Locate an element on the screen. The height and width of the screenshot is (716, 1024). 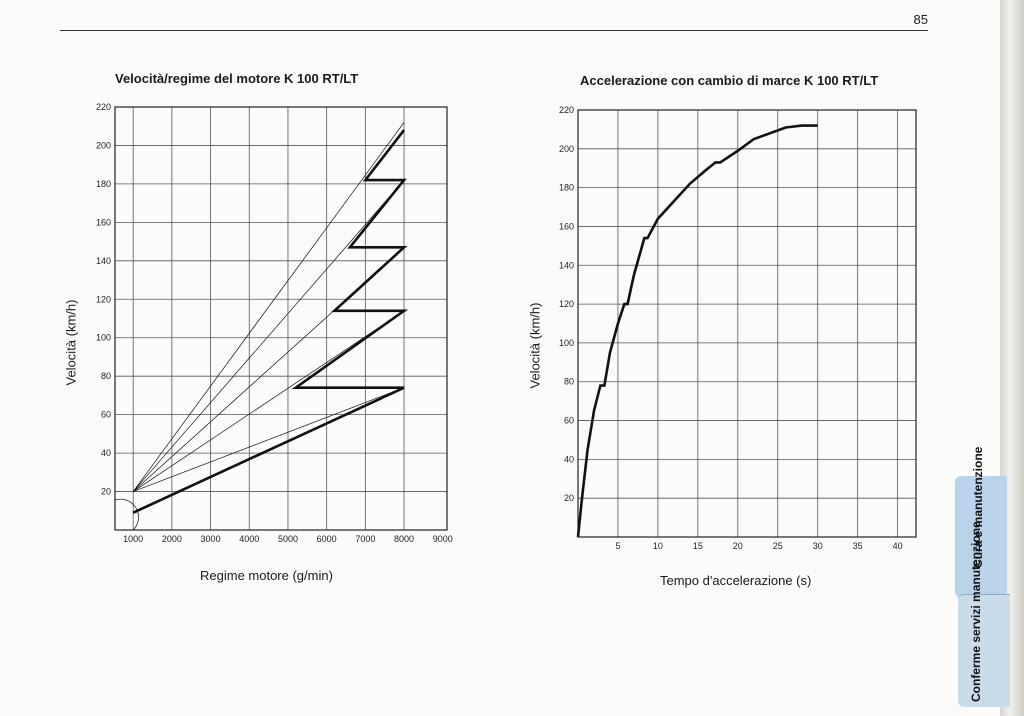
x-tick-label: 25 is located at coordinates (778, 546).